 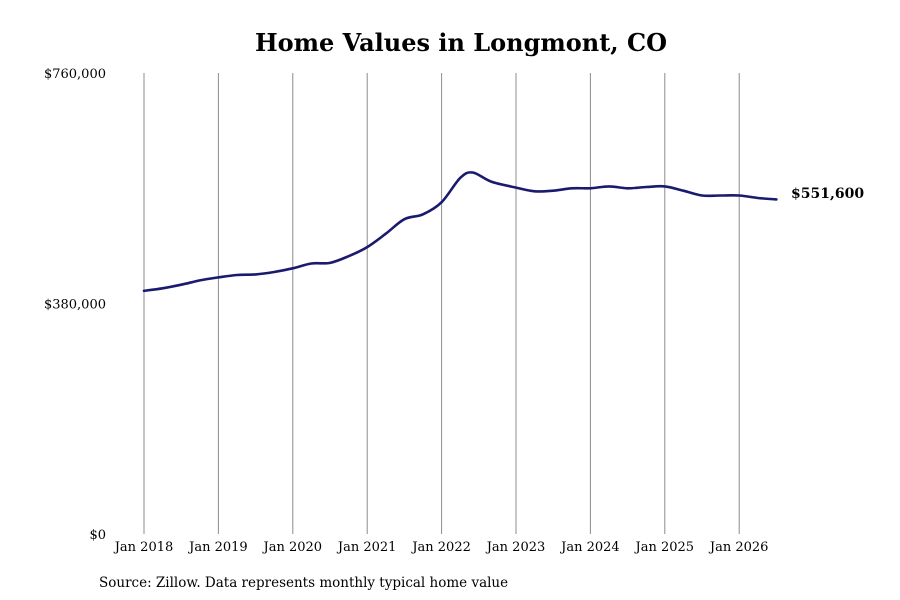 I want to click on y-tick-label: $380,000, so click(x=75, y=305).